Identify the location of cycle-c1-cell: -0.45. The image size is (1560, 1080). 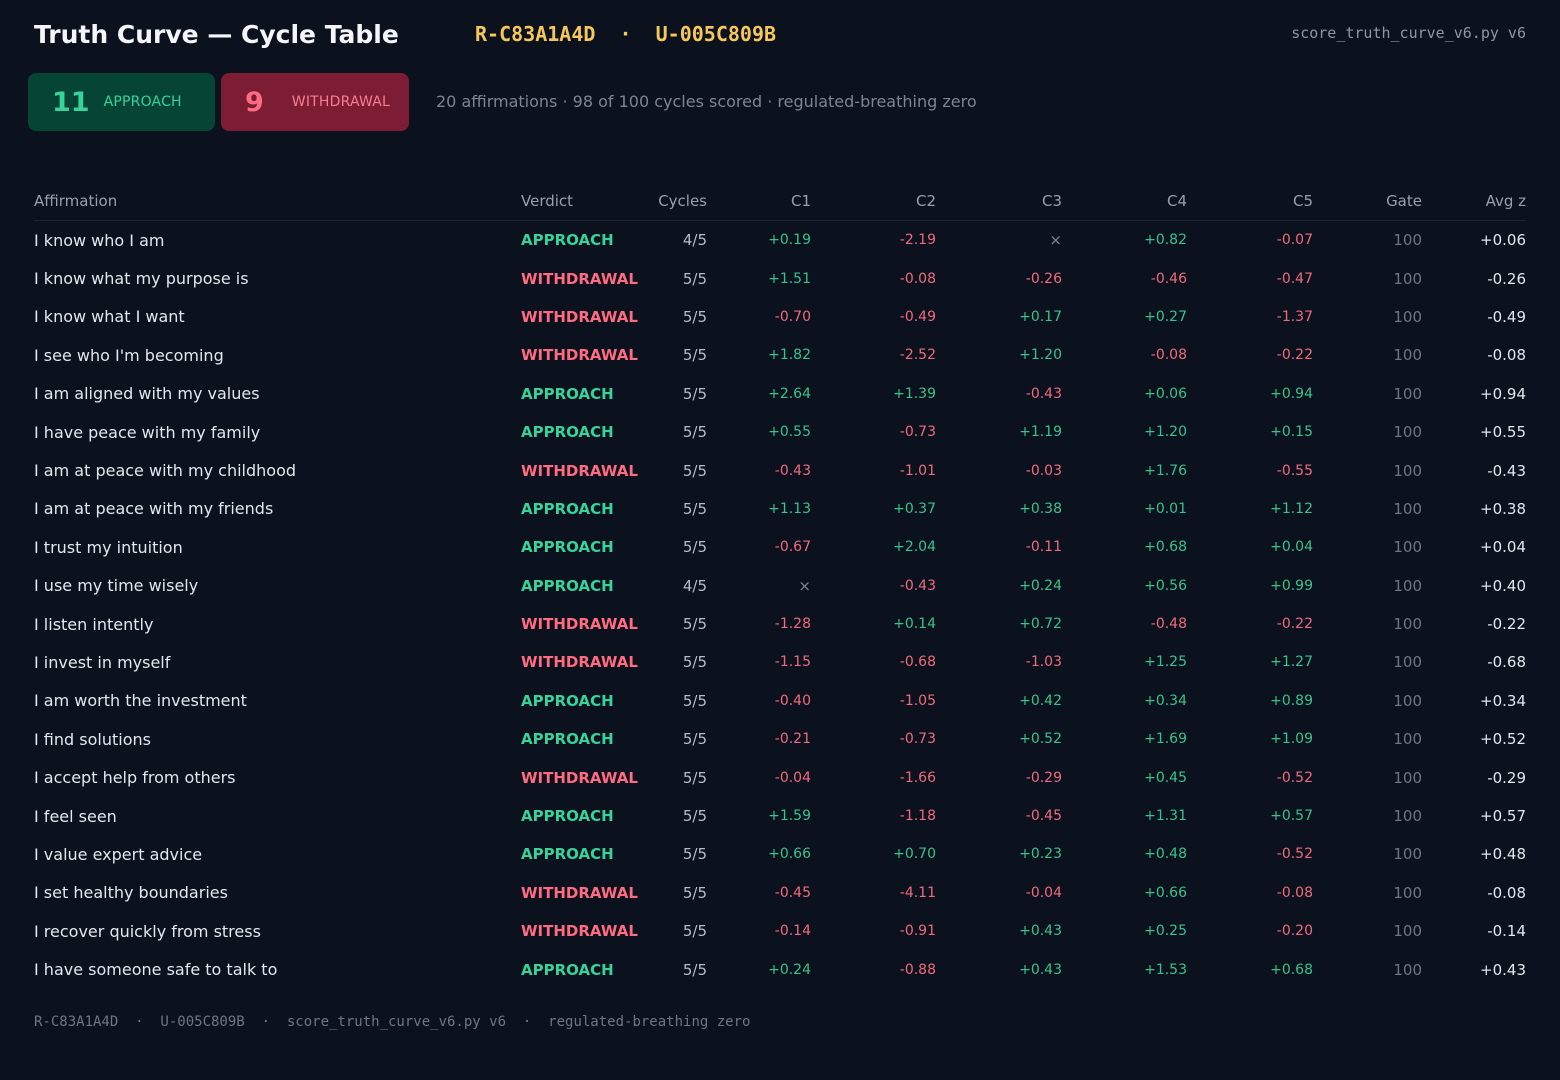
(792, 892).